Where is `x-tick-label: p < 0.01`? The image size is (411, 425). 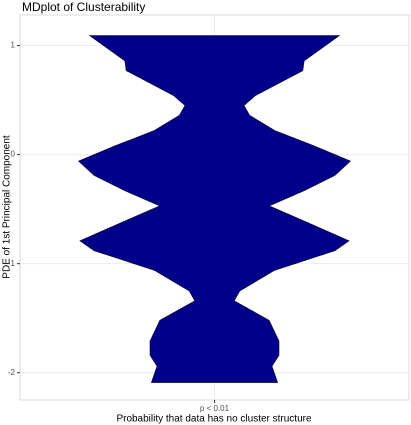
x-tick-label: p < 0.01 is located at coordinates (215, 408).